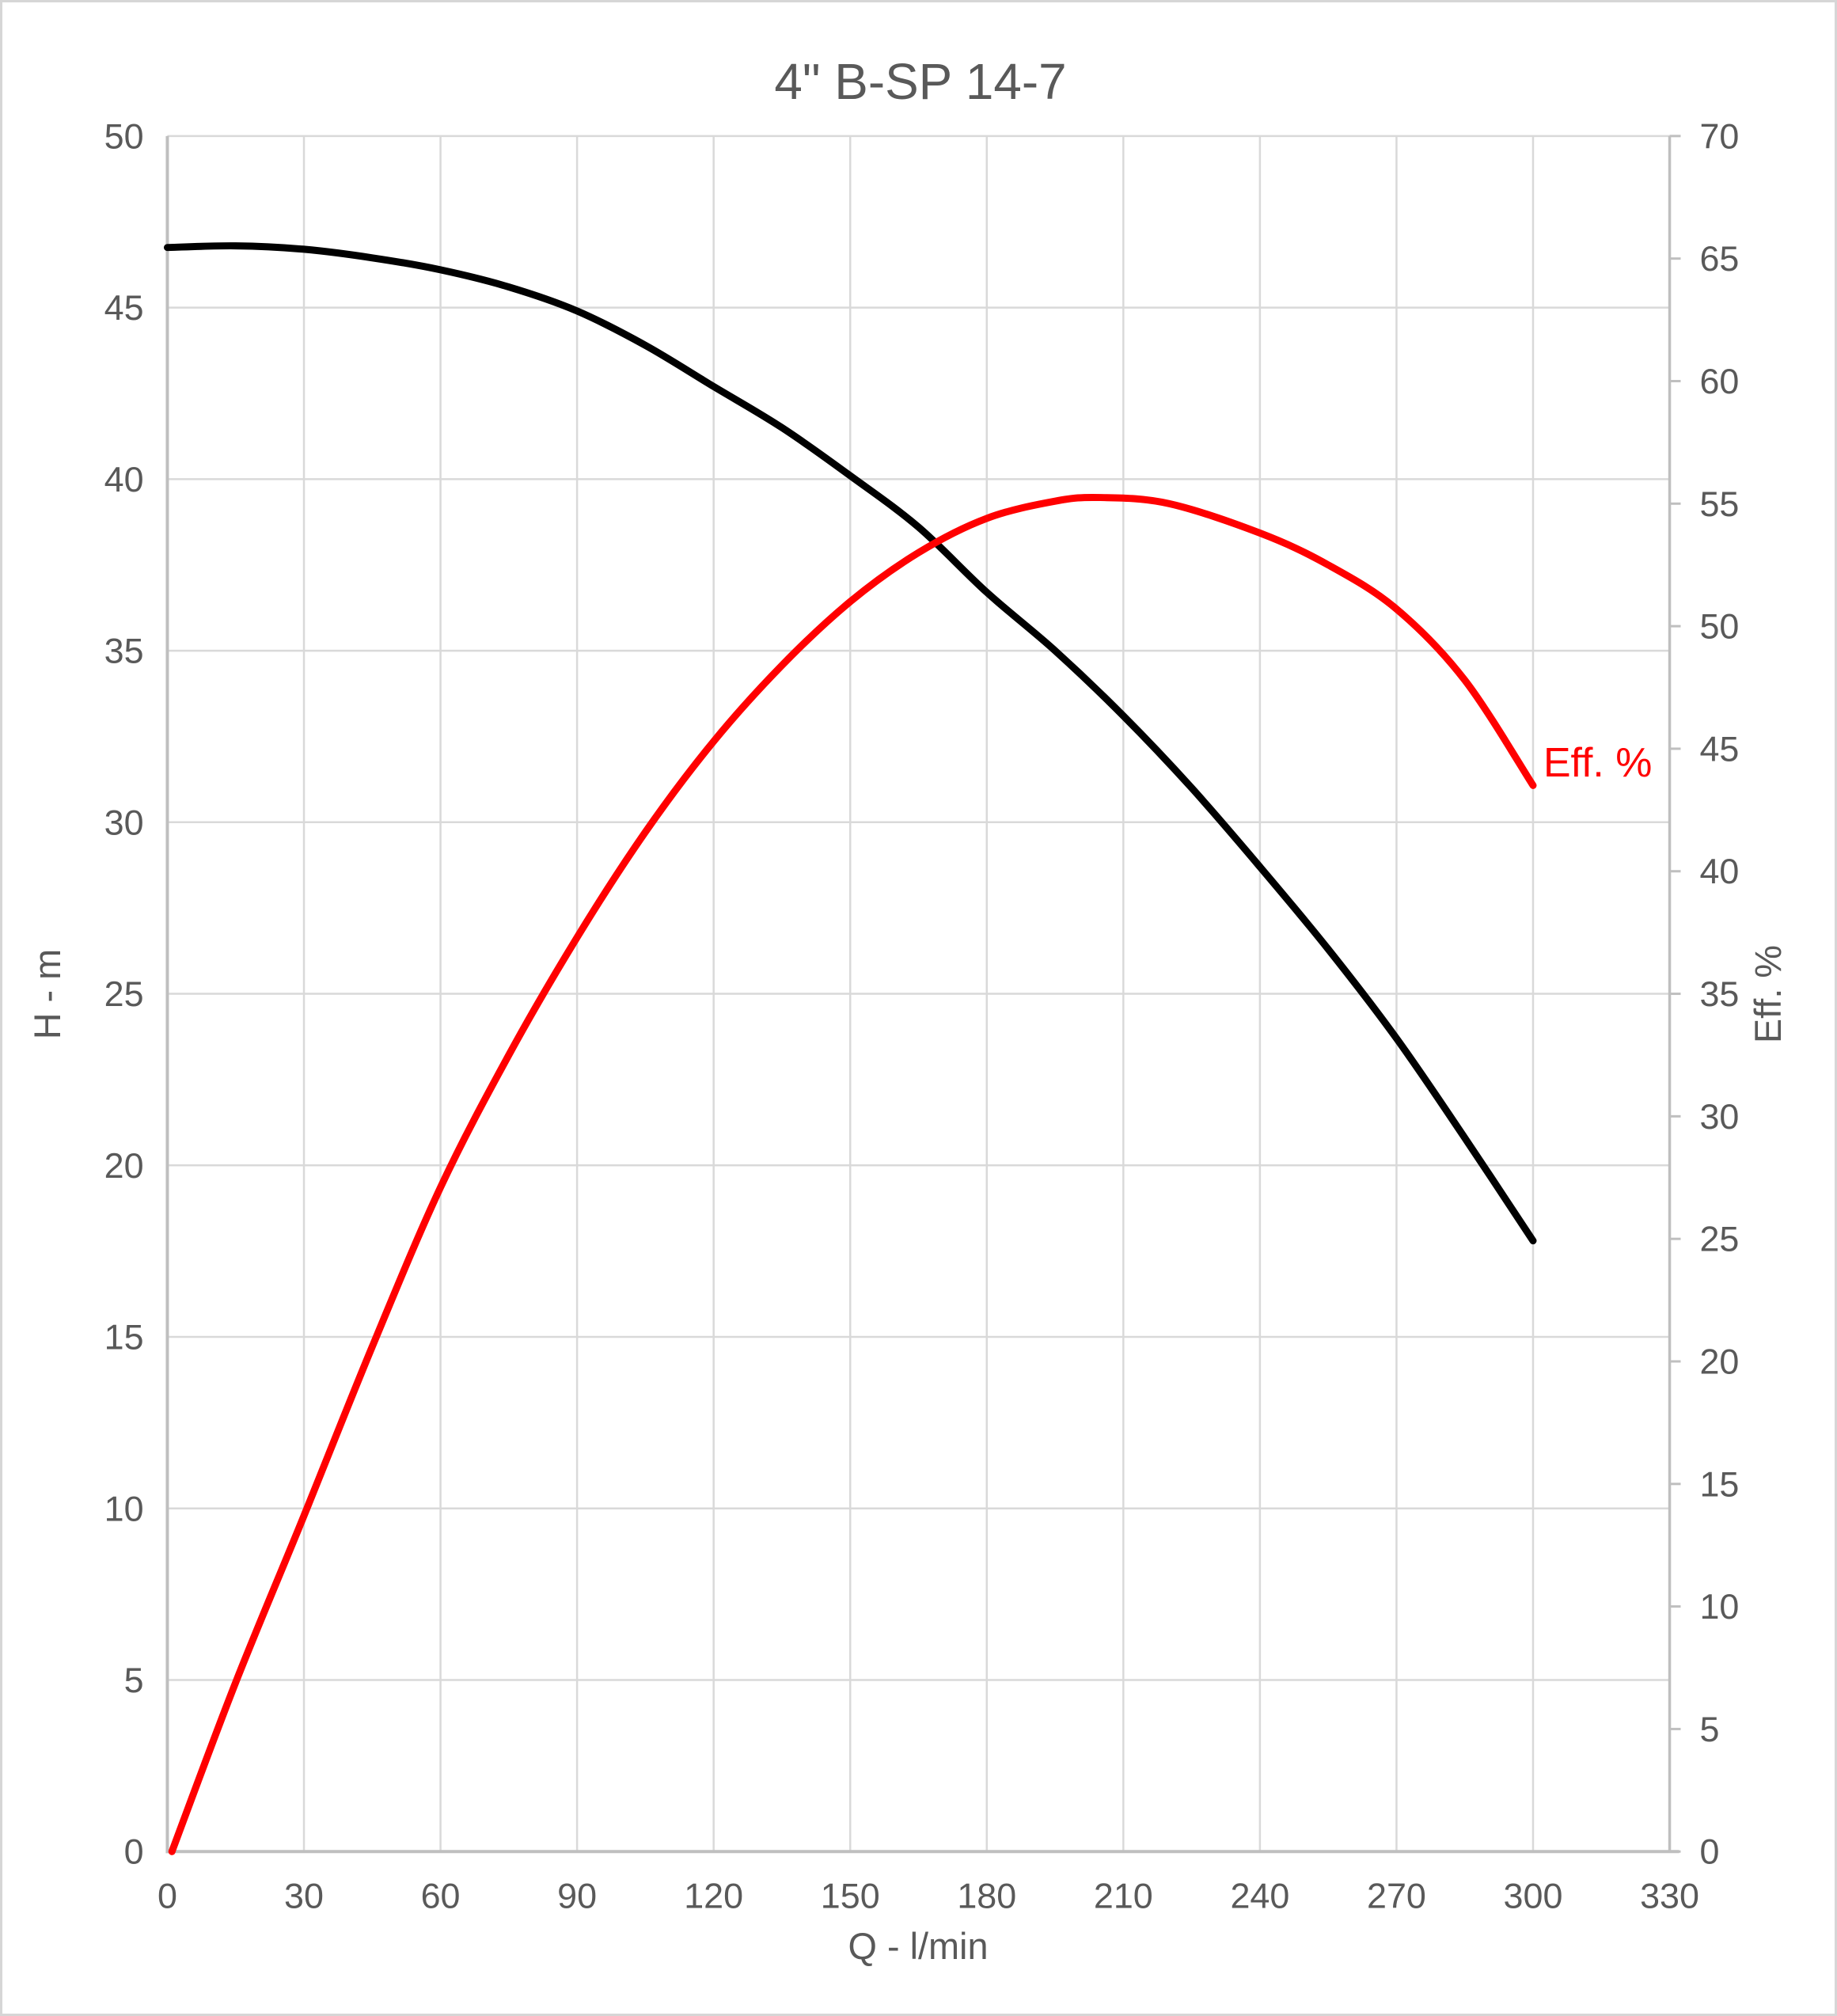  What do you see at coordinates (134, 1852) in the screenshot?
I see `y-left-tick-label: 0` at bounding box center [134, 1852].